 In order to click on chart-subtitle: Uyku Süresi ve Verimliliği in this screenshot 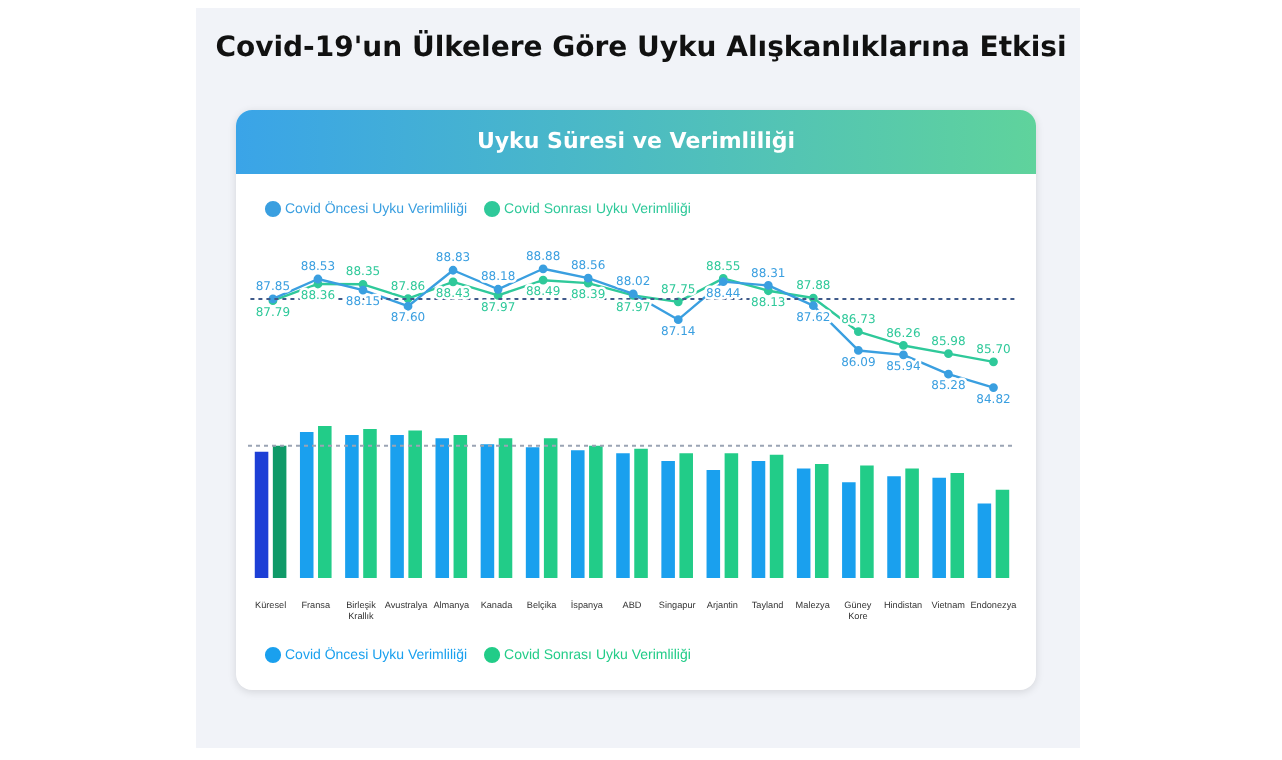, I will do `click(636, 142)`.